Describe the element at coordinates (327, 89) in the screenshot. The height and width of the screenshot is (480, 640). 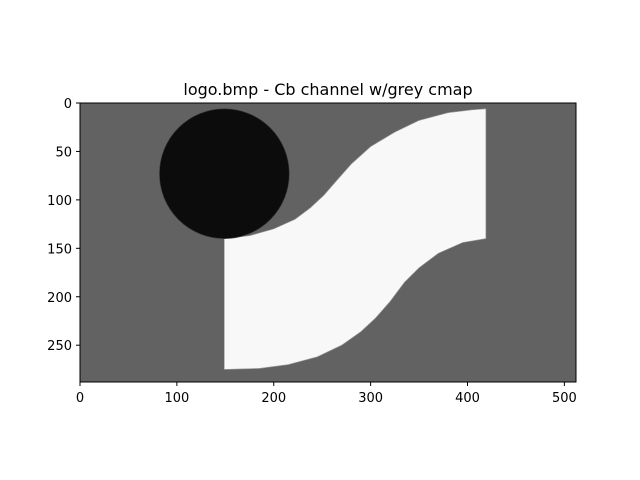
I see `chart-title: logo.bmp - Cb channel w/grey cmap` at that location.